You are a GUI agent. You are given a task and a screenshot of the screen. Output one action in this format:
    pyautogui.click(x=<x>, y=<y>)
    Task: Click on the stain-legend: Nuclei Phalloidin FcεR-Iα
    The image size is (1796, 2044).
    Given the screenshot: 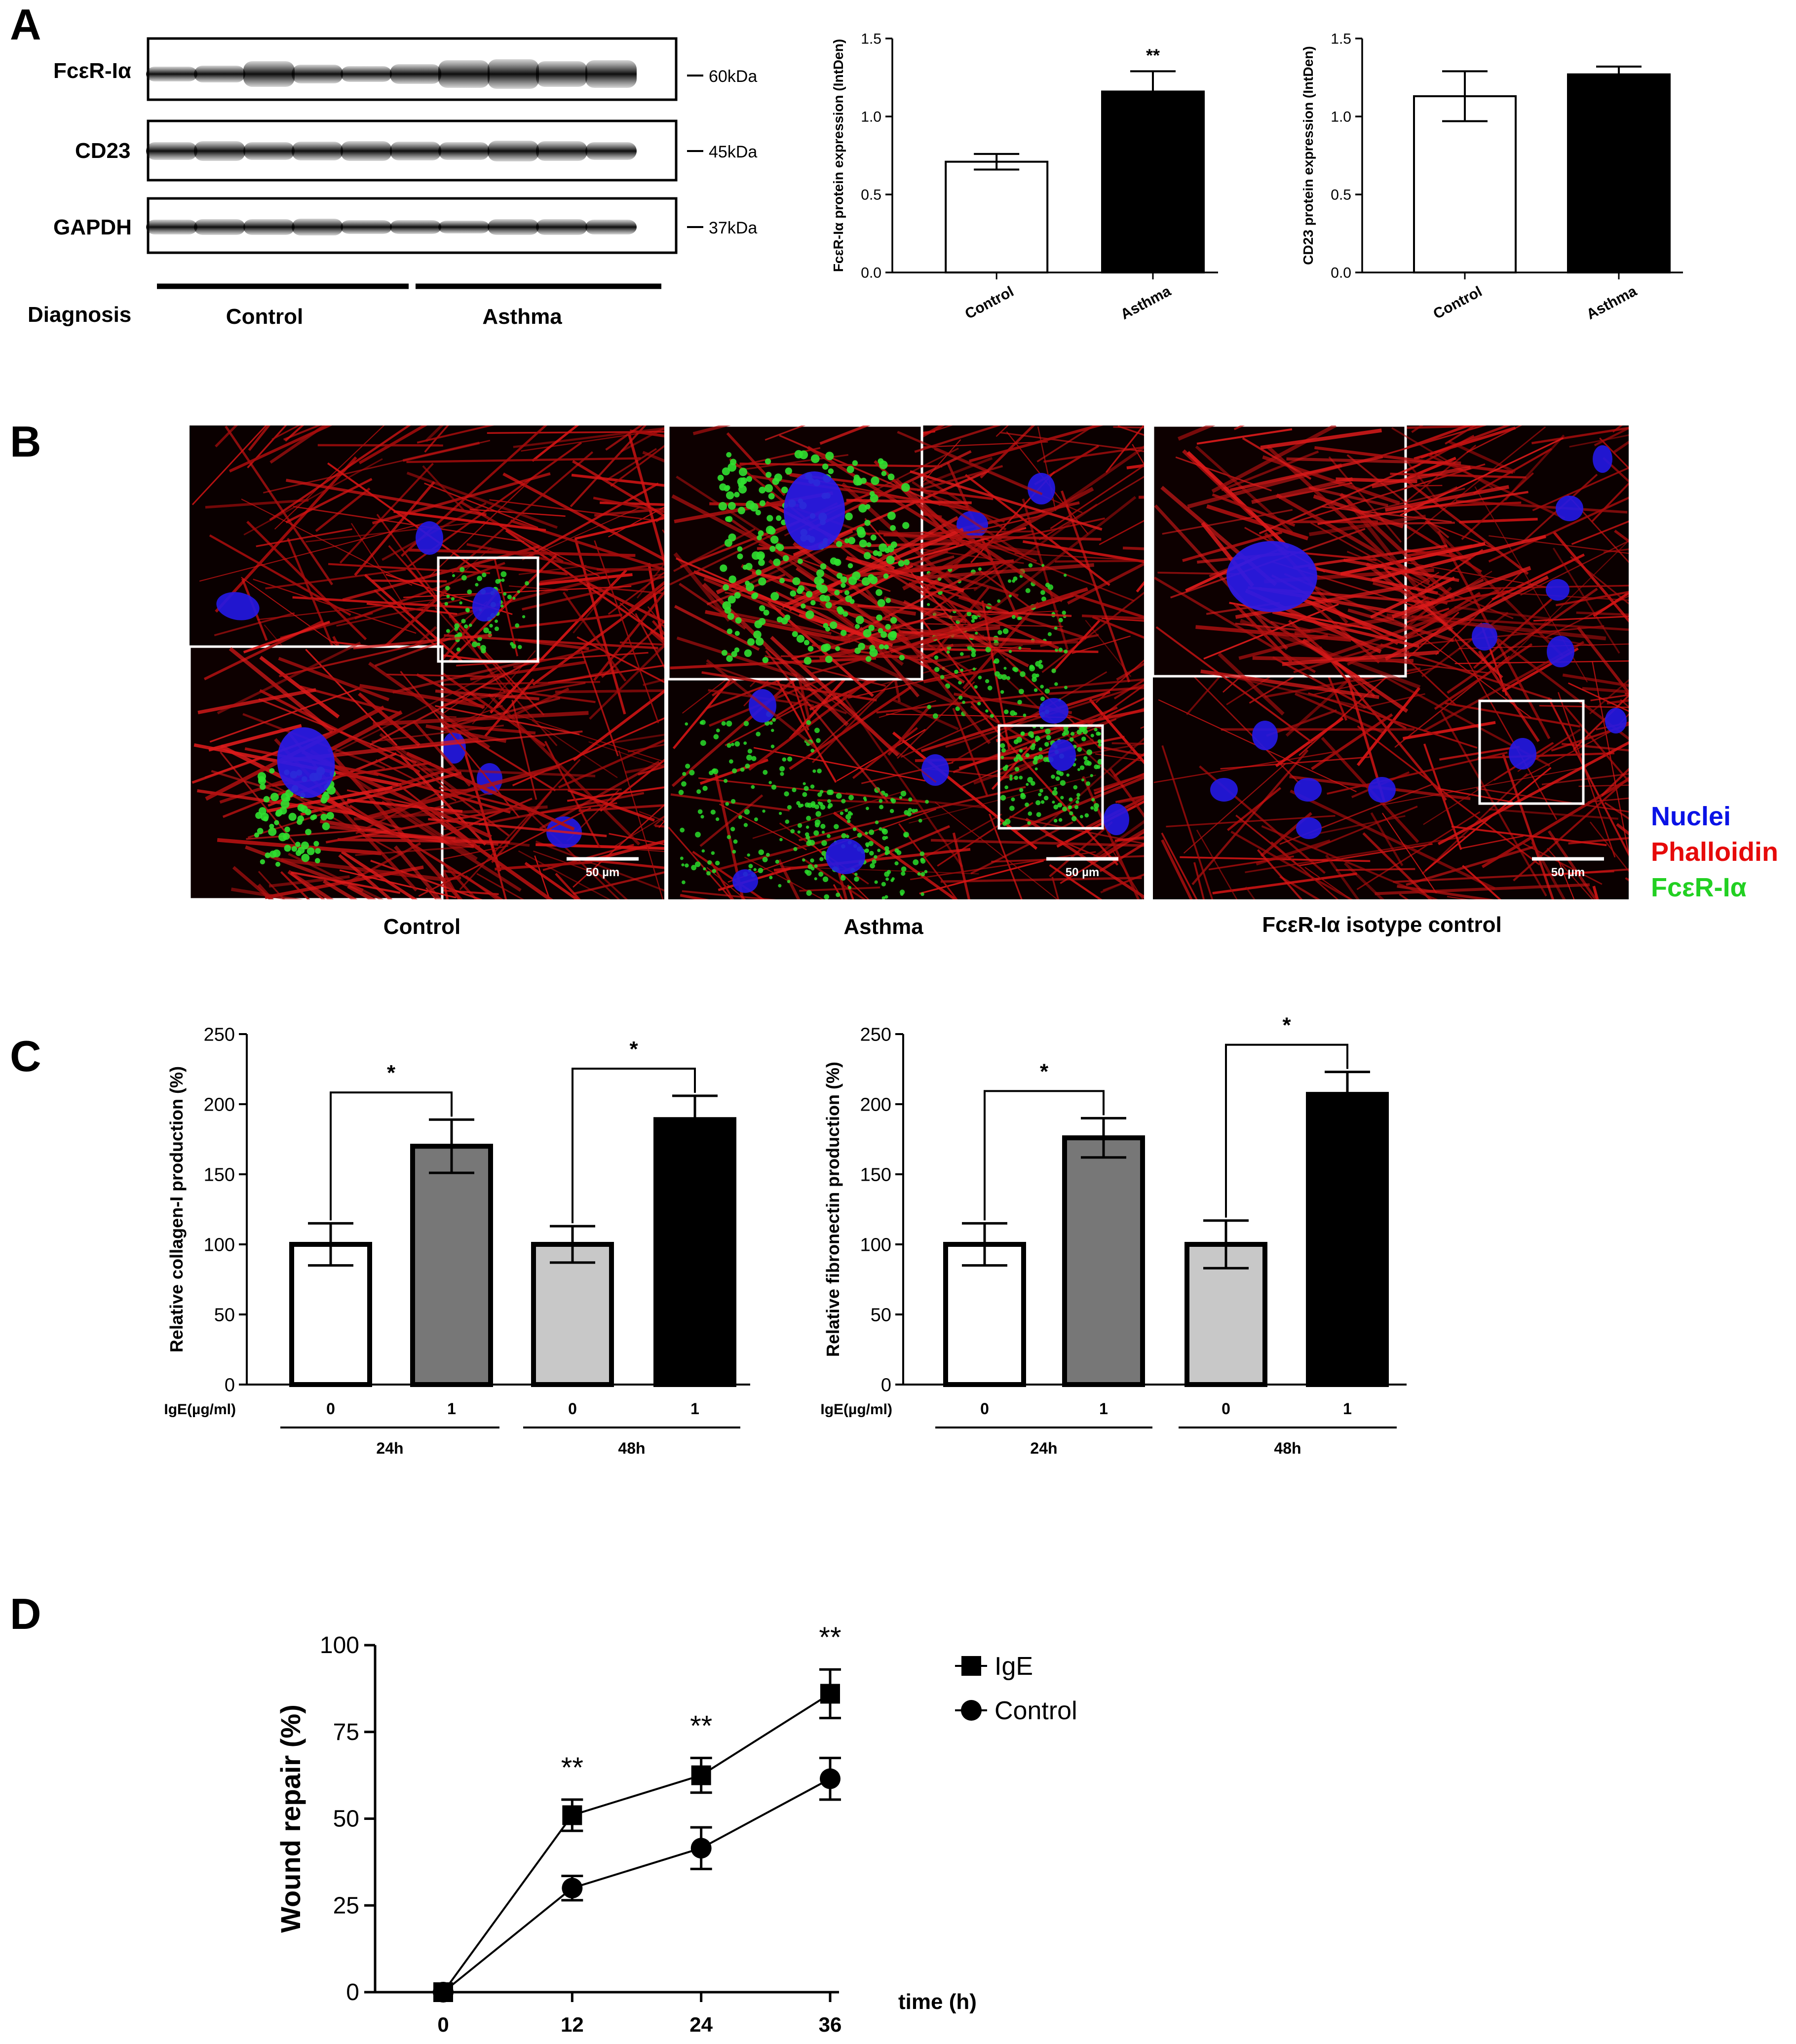 What is the action you would take?
    pyautogui.click(x=1714, y=852)
    